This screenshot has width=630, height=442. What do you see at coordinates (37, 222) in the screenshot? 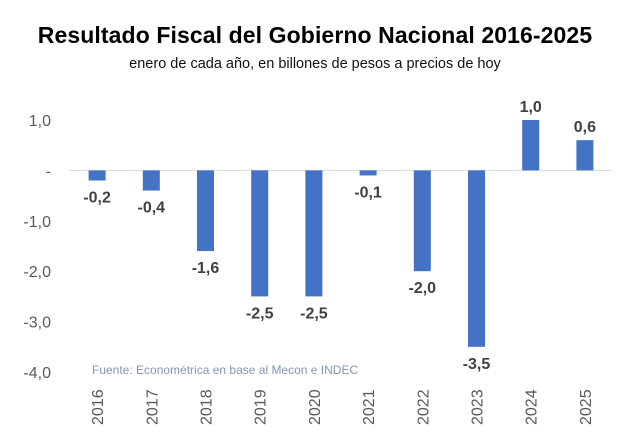
I see `y-tick-label: -1,0` at bounding box center [37, 222].